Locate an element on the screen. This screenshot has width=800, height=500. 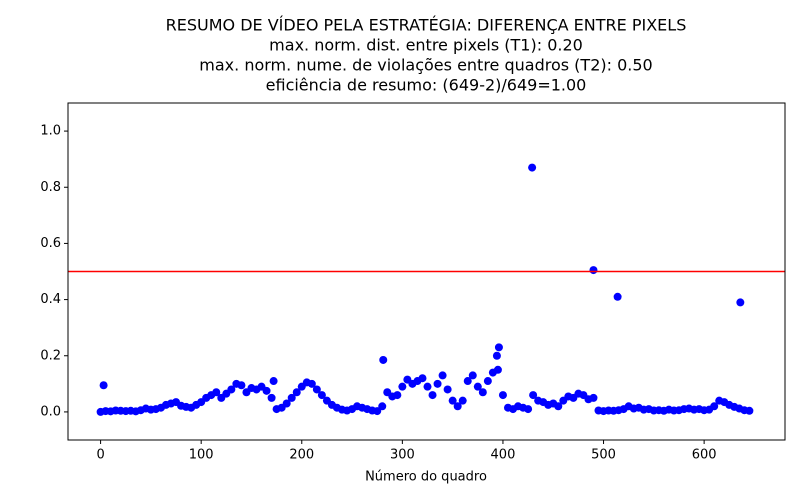
x-tick-label: 0 is located at coordinates (100, 455).